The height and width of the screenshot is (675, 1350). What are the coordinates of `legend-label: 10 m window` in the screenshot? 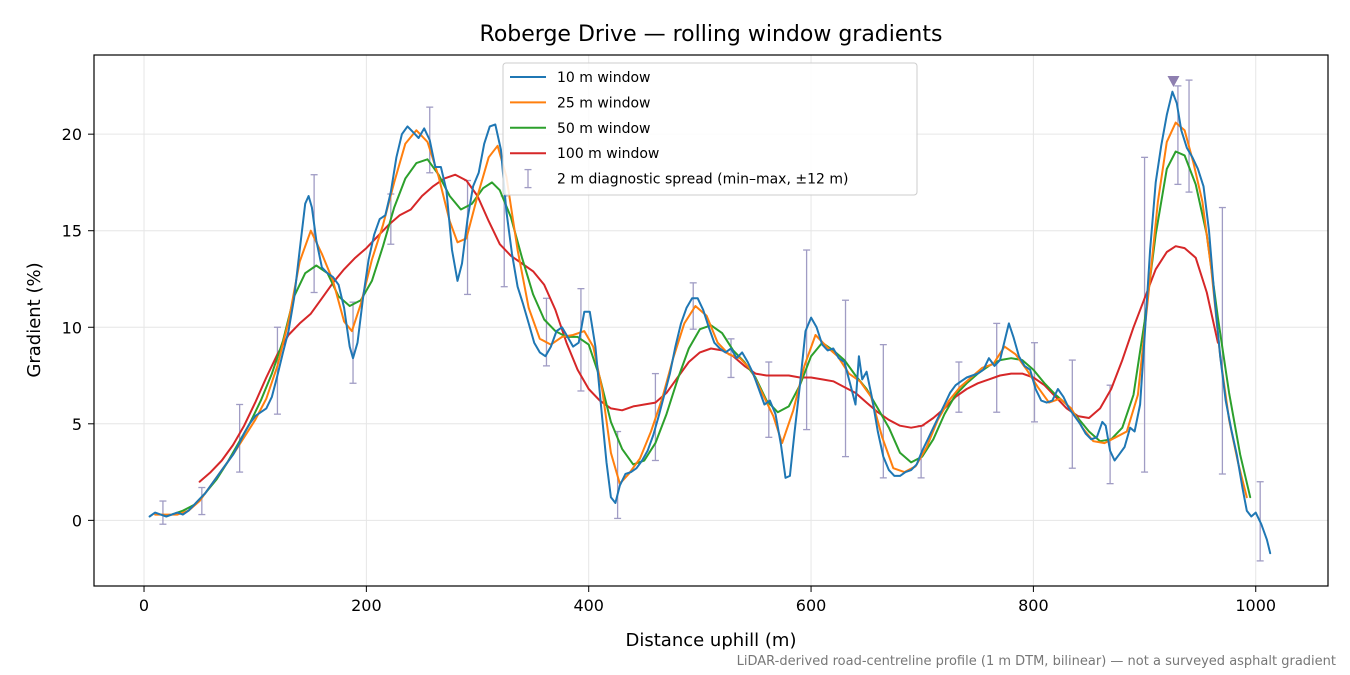 It's located at (603, 78).